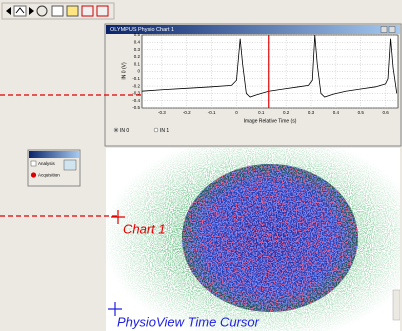 The width and height of the screenshot is (402, 331). Describe the element at coordinates (137, 56) in the screenshot. I see `y-tick-label: 0.2` at that location.